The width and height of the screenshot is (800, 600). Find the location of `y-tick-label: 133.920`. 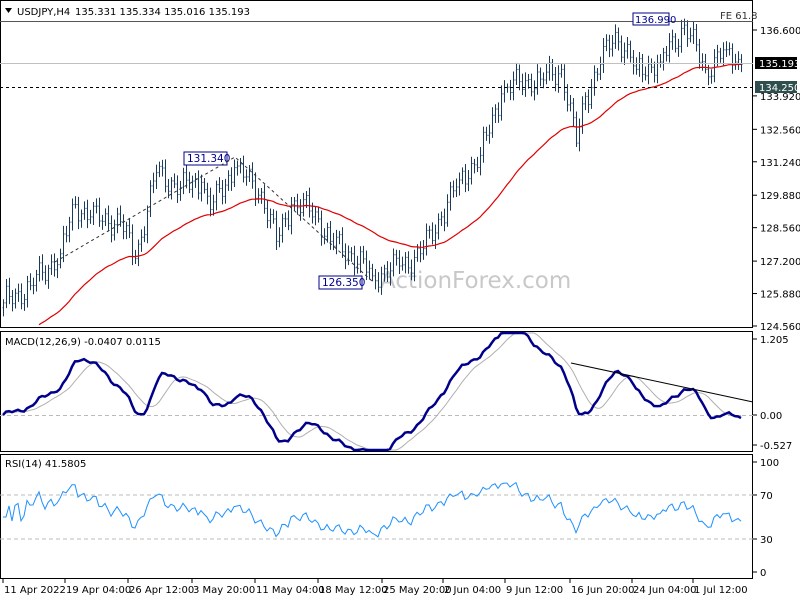

y-tick-label: 133.920 is located at coordinates (780, 97).